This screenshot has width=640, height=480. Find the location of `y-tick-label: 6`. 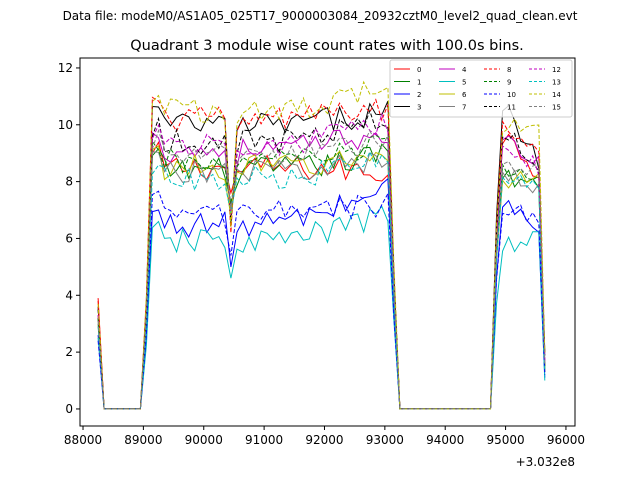

y-tick-label: 6 is located at coordinates (69, 238).